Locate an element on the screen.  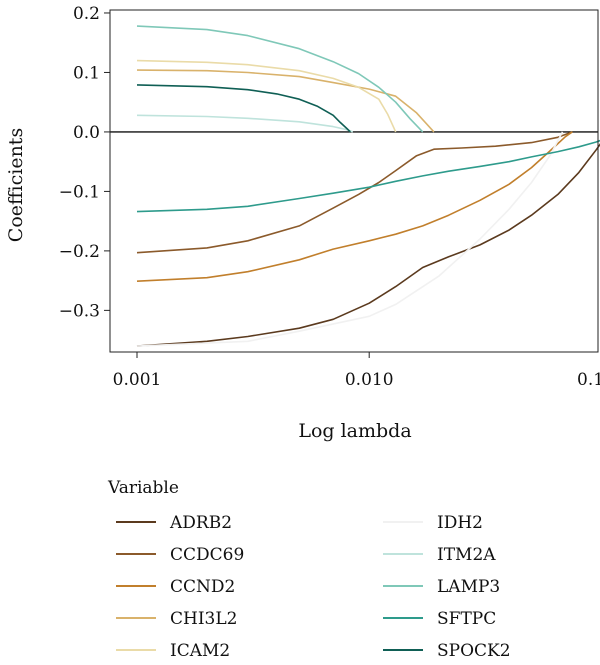
legend-label: CCND2 is located at coordinates (202, 587).